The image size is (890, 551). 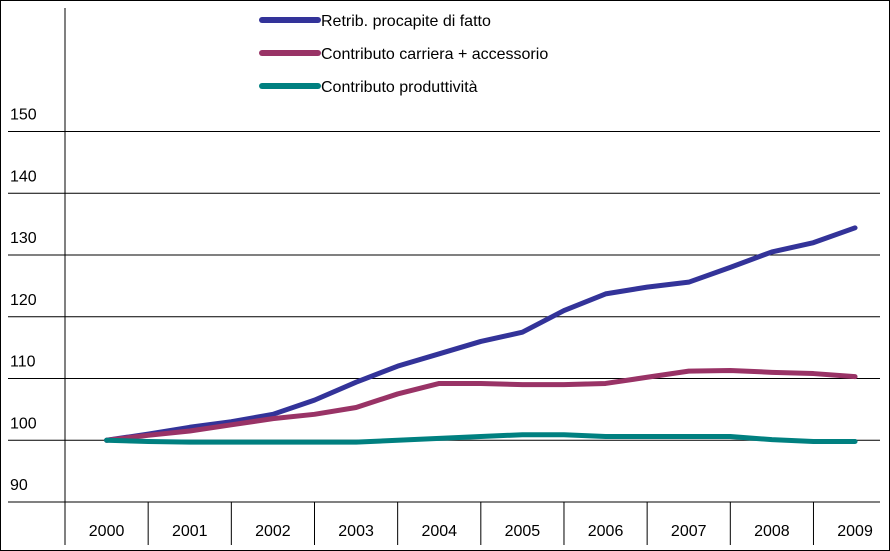 What do you see at coordinates (606, 531) in the screenshot?
I see `x-tick-label: 2006` at bounding box center [606, 531].